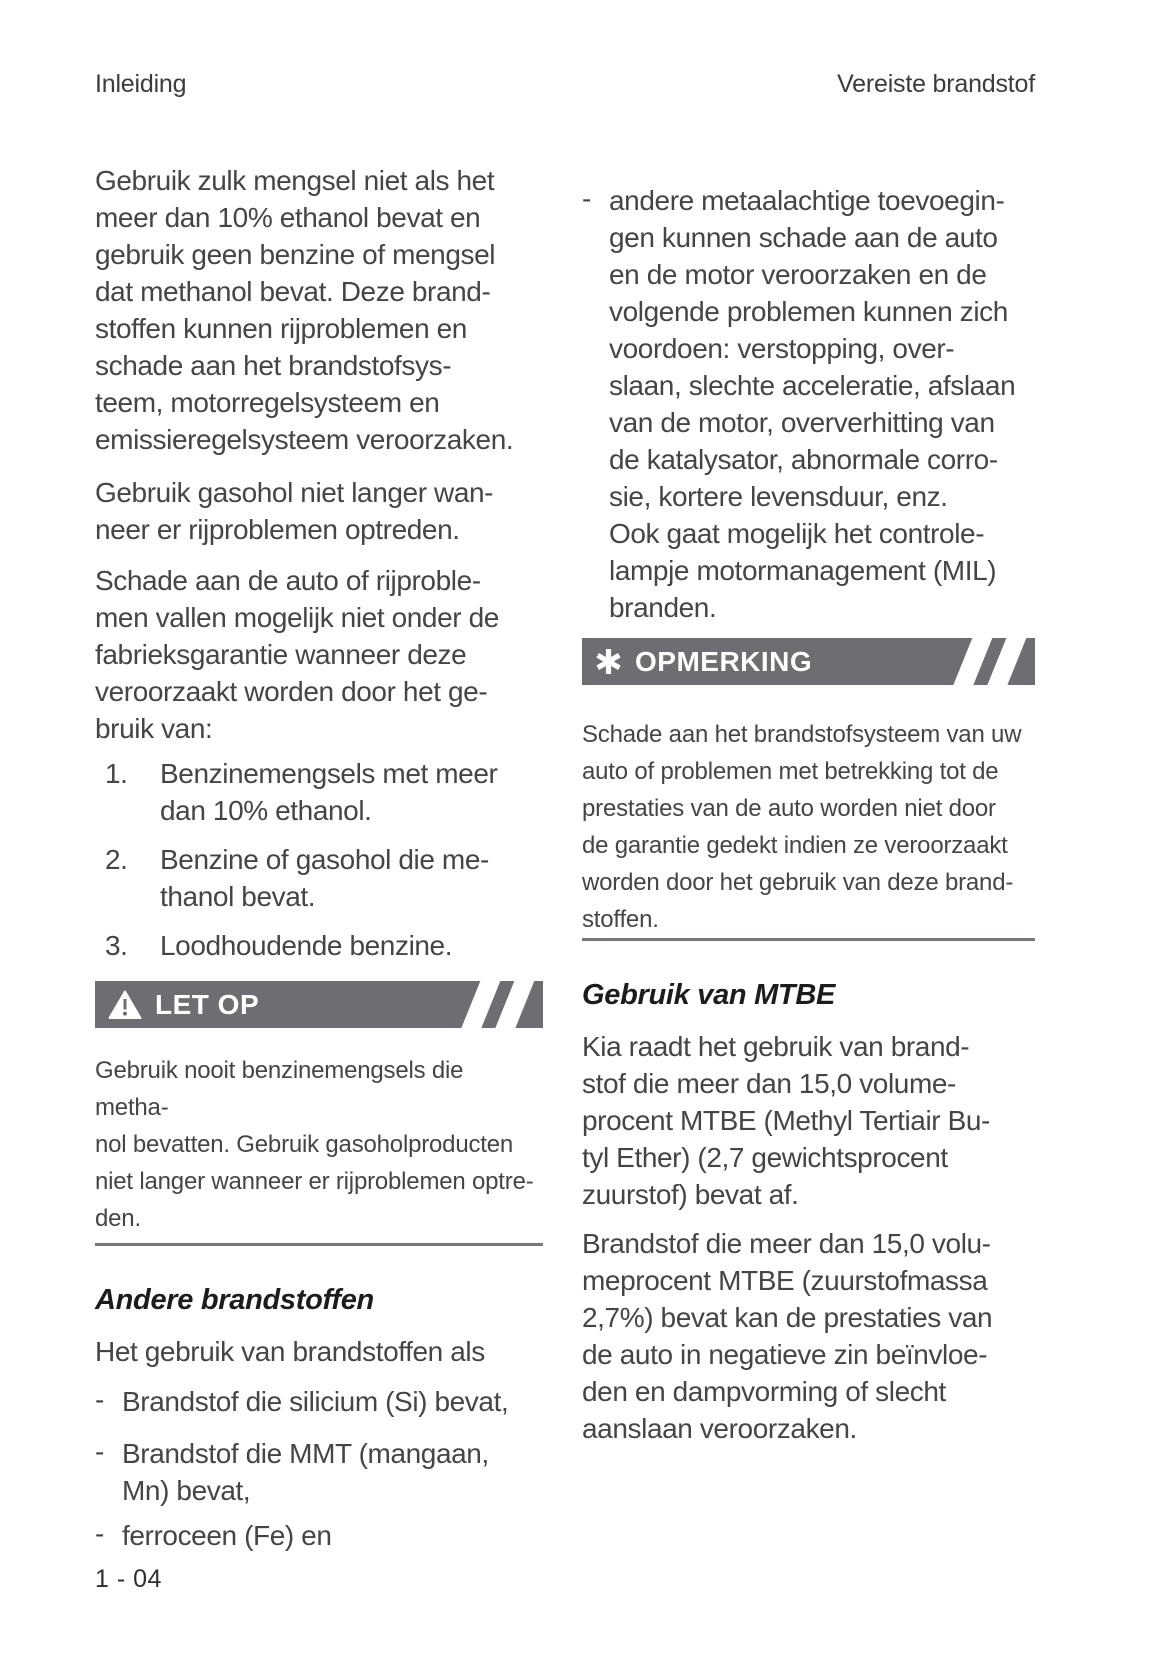  What do you see at coordinates (936, 84) in the screenshot?
I see `running-header-right: Vereiste brandstof` at bounding box center [936, 84].